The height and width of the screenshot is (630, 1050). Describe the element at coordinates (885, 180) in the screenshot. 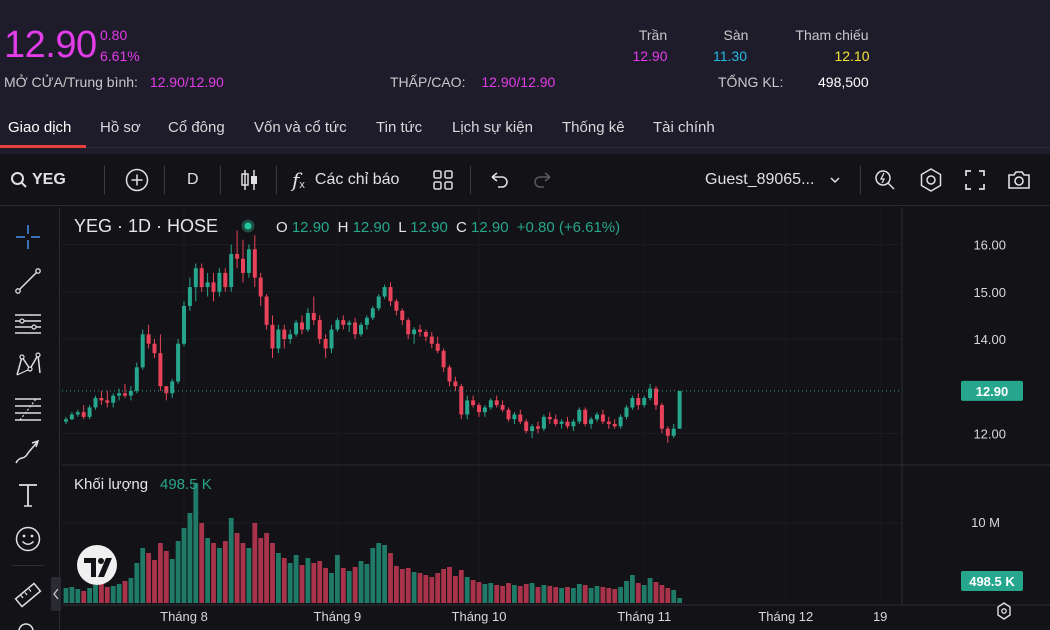

I see `quick-search-button` at that location.